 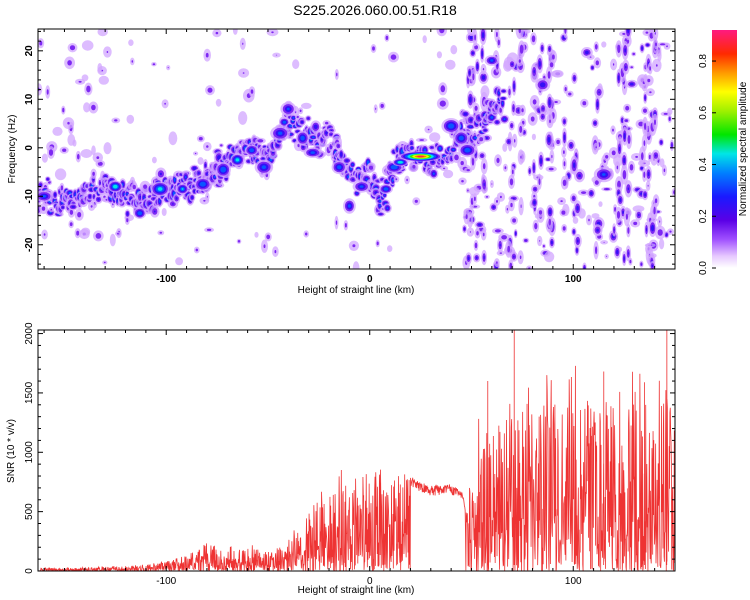 What do you see at coordinates (166, 279) in the screenshot?
I see `spectrogram-x-tick-label: -100` at bounding box center [166, 279].